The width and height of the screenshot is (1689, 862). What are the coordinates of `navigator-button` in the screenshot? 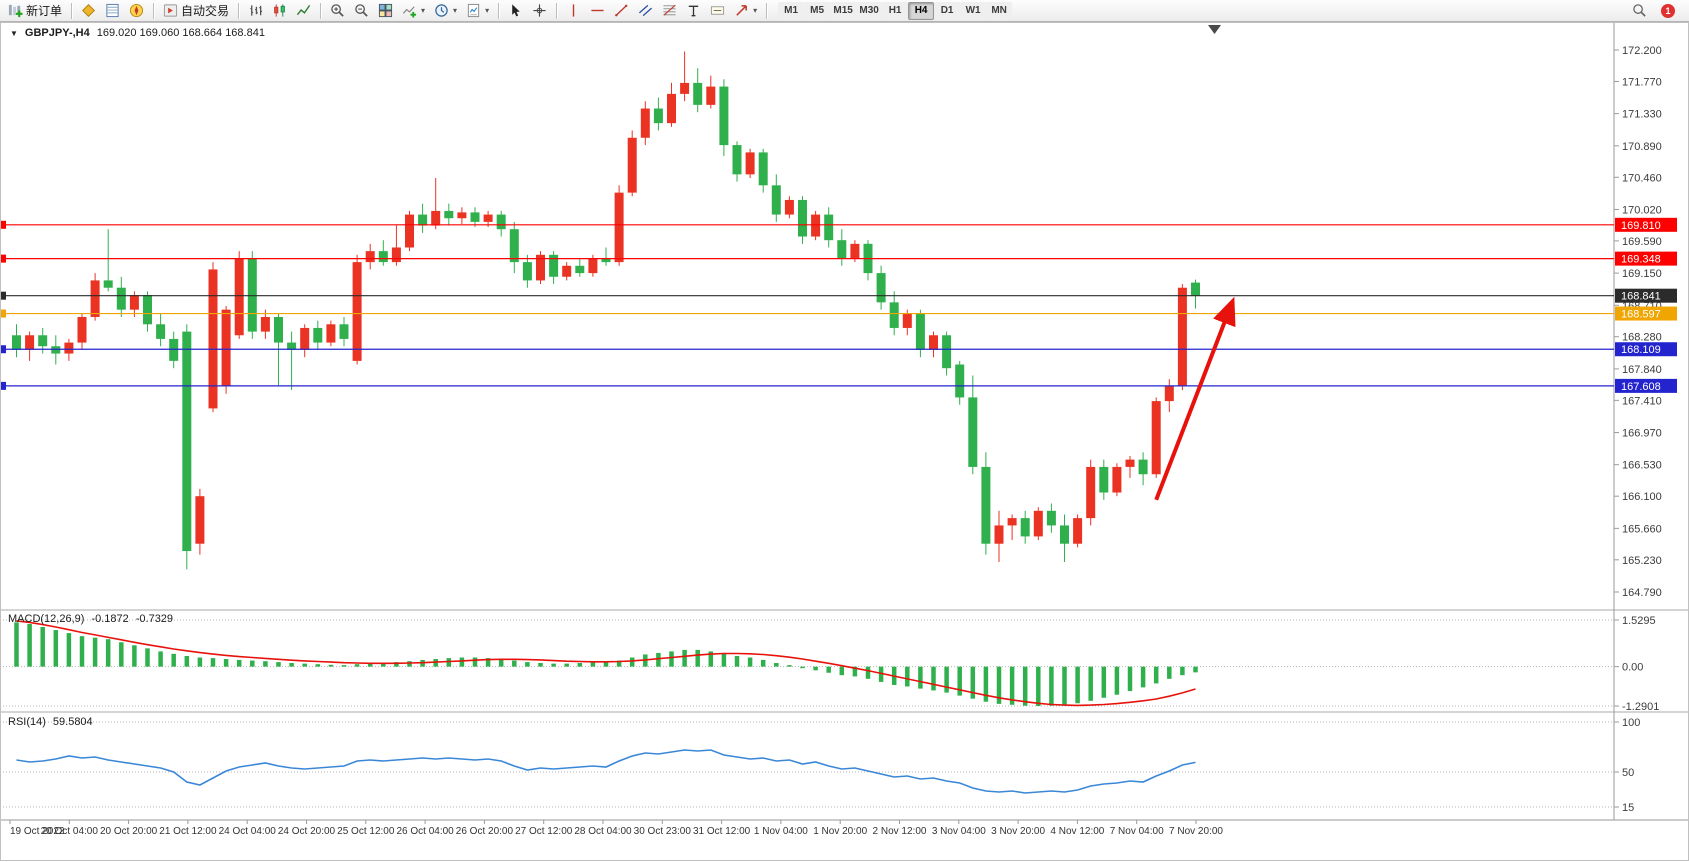 It's located at (136, 10).